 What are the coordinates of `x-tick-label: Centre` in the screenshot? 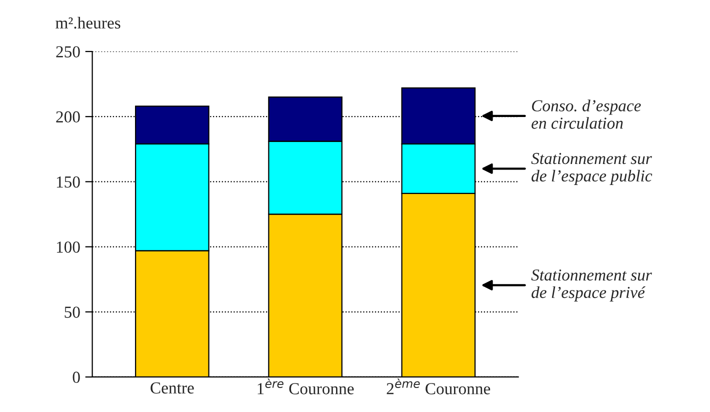 It's located at (172, 388).